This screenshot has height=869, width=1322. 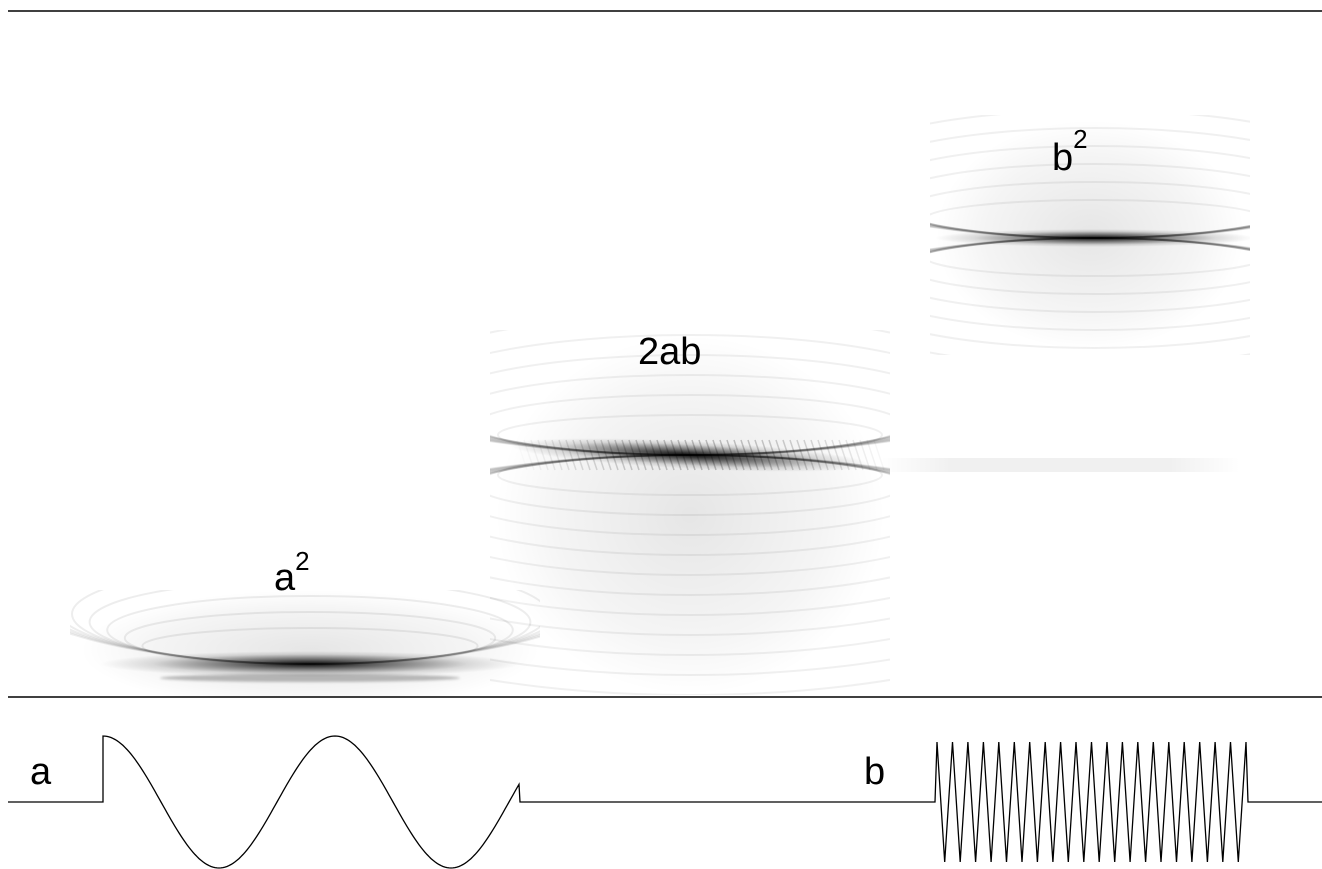 What do you see at coordinates (41, 772) in the screenshot?
I see `signal-a-label: a` at bounding box center [41, 772].